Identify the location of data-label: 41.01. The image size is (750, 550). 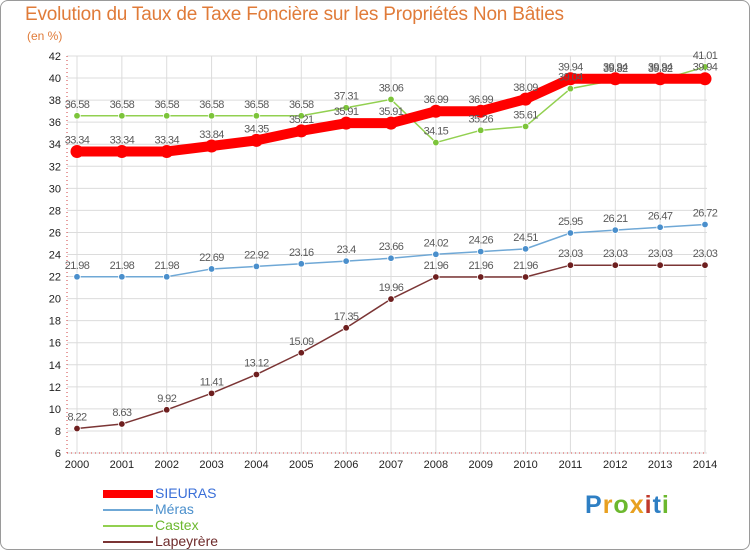
(705, 56).